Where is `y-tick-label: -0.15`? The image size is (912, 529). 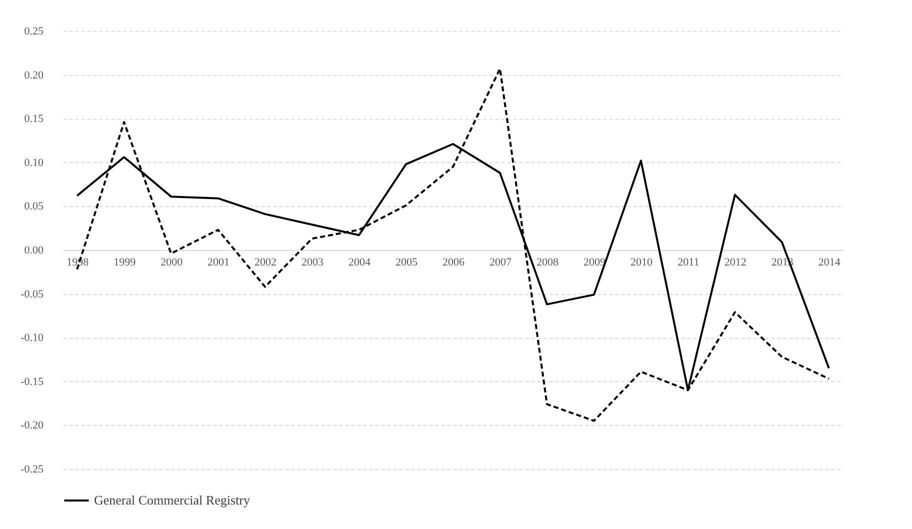 y-tick-label: -0.15 is located at coordinates (32, 382).